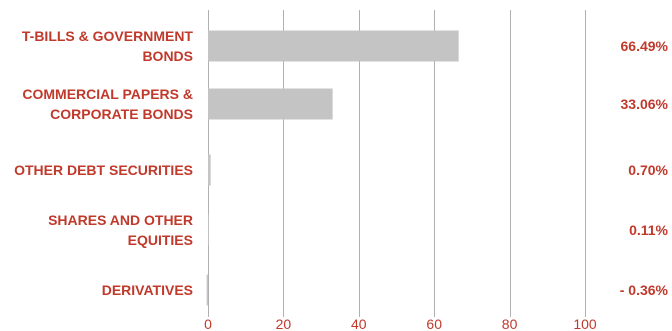 Image resolution: width=672 pixels, height=331 pixels. Describe the element at coordinates (208, 323) in the screenshot. I see `x-tick-label: 0` at that location.